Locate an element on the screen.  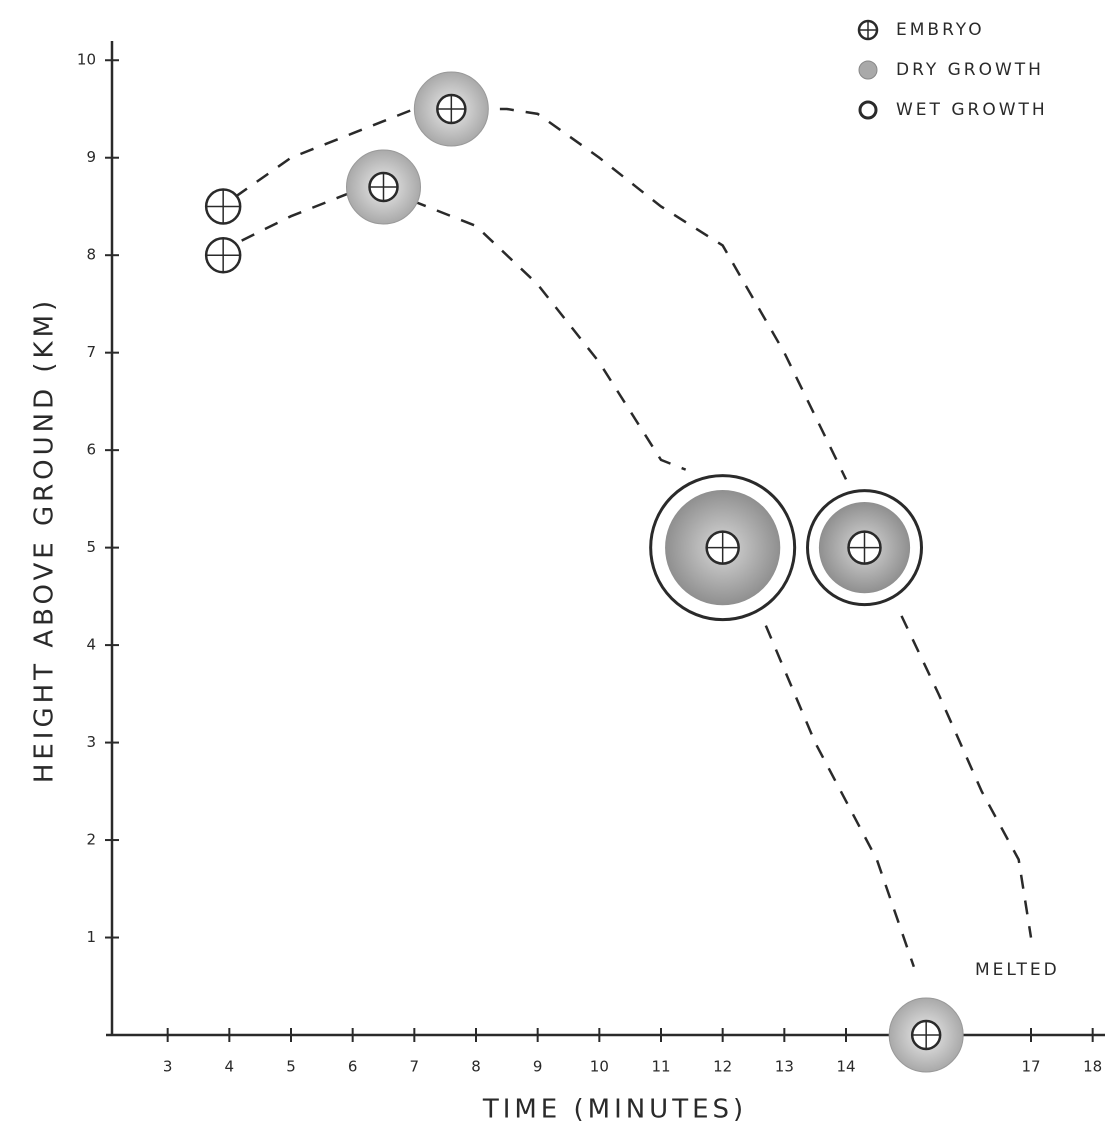
x-tick-label: 5 is located at coordinates (291, 1067).